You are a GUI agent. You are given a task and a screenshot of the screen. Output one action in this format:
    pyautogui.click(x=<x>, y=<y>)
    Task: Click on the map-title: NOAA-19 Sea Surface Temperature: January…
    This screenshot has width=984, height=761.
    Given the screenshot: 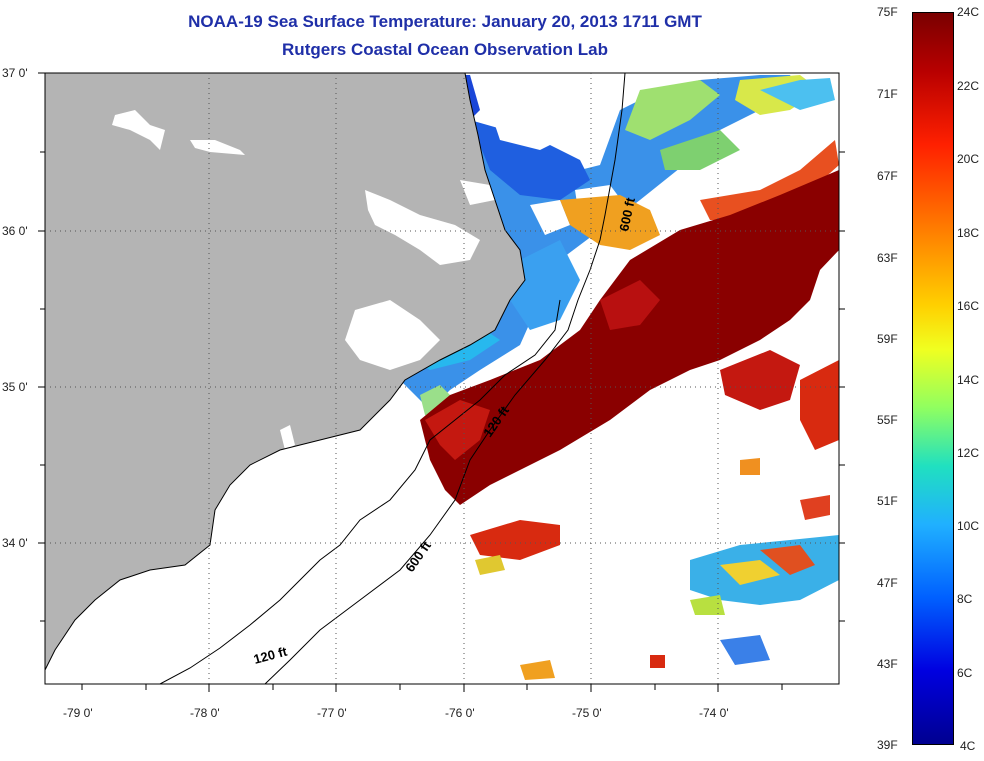 What is the action you would take?
    pyautogui.click(x=445, y=21)
    